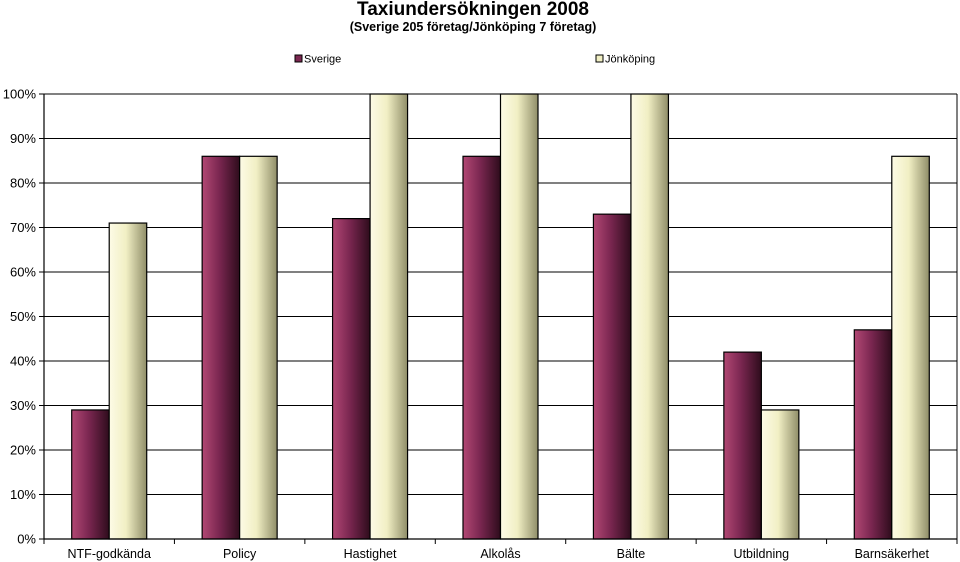  Describe the element at coordinates (742, 445) in the screenshot. I see `bar-sverige-utbildning` at that location.